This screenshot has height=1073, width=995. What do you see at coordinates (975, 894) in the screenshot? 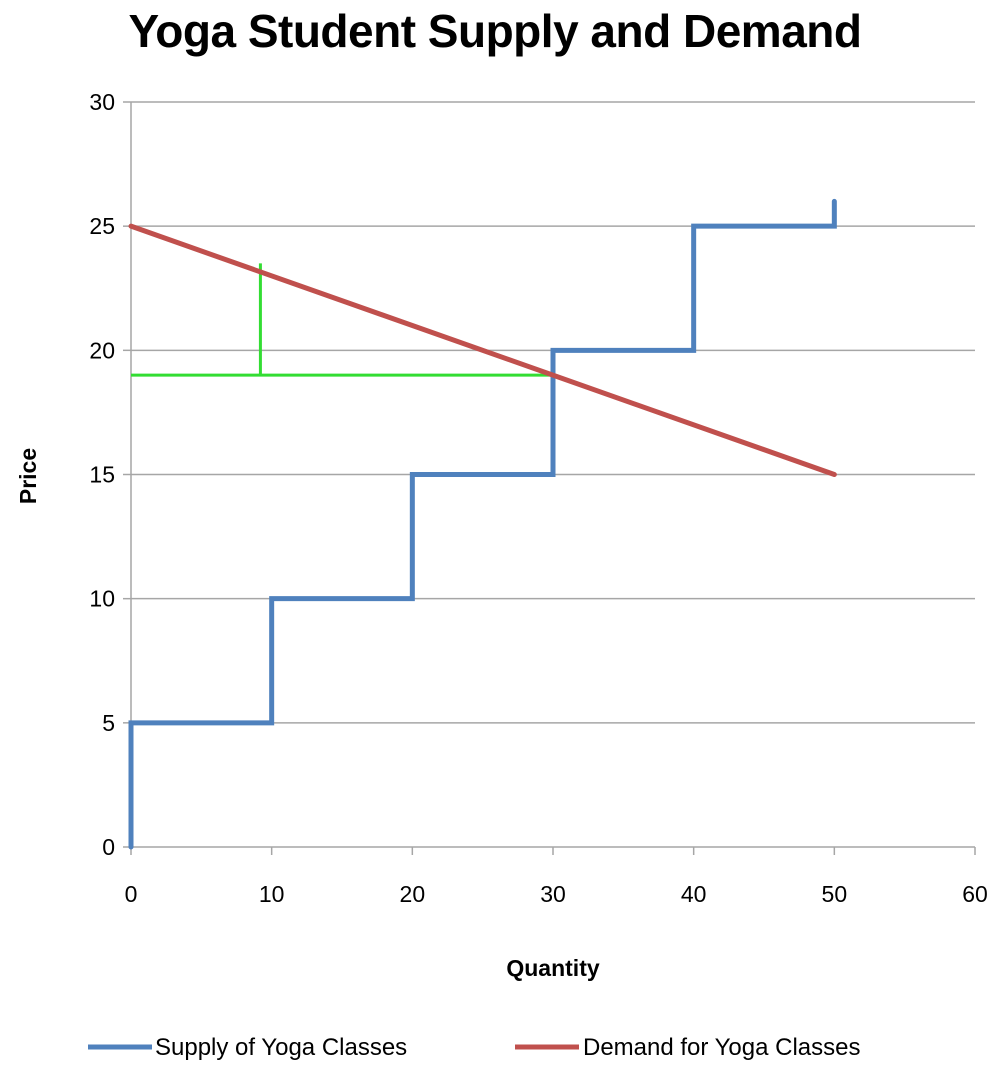
I see `x-tick-label: 60` at bounding box center [975, 894].